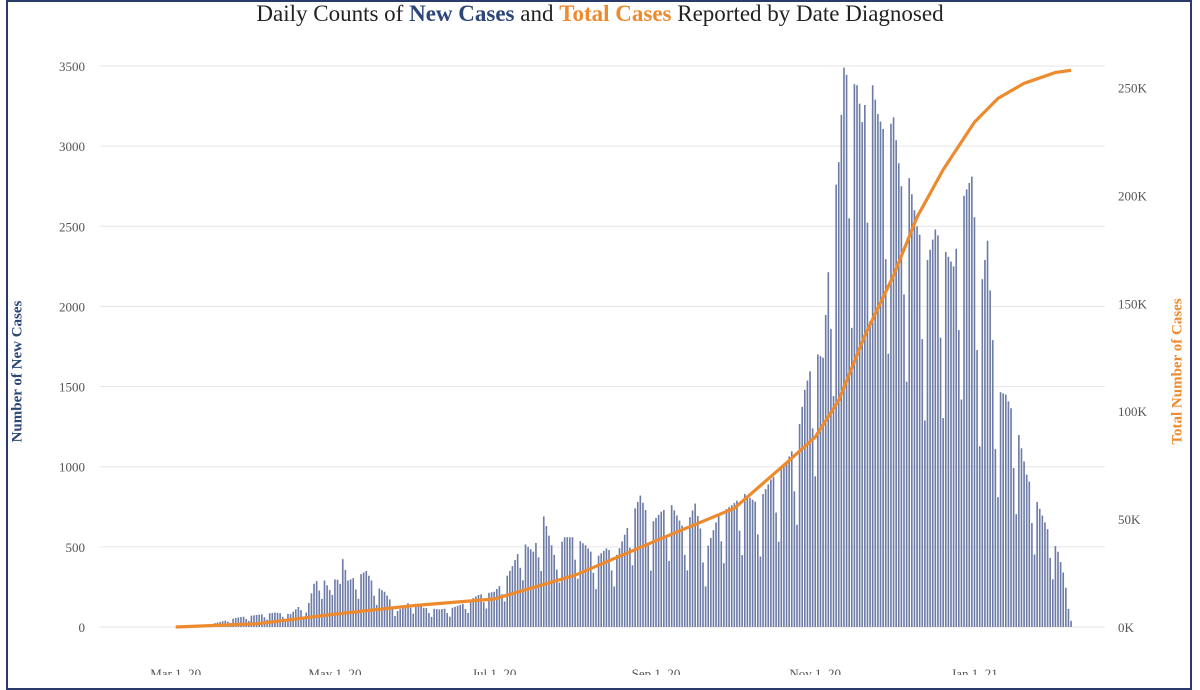  What do you see at coordinates (656, 670) in the screenshot?
I see `x-tick-label: Sep 1, 20` at bounding box center [656, 670].